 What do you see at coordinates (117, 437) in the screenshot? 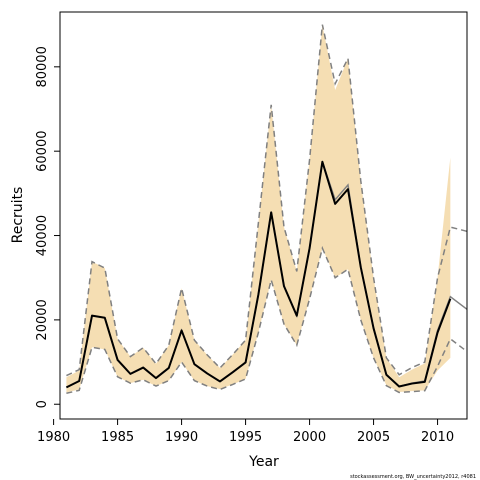
I see `x-tick-label: 1985` at bounding box center [117, 437].